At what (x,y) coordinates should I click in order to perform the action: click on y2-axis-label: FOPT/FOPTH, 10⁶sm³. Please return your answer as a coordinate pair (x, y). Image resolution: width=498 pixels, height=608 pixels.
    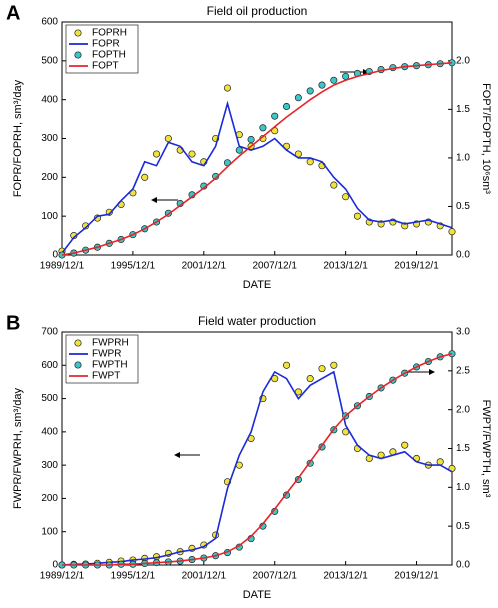
    Looking at the image, I should click on (486, 138).